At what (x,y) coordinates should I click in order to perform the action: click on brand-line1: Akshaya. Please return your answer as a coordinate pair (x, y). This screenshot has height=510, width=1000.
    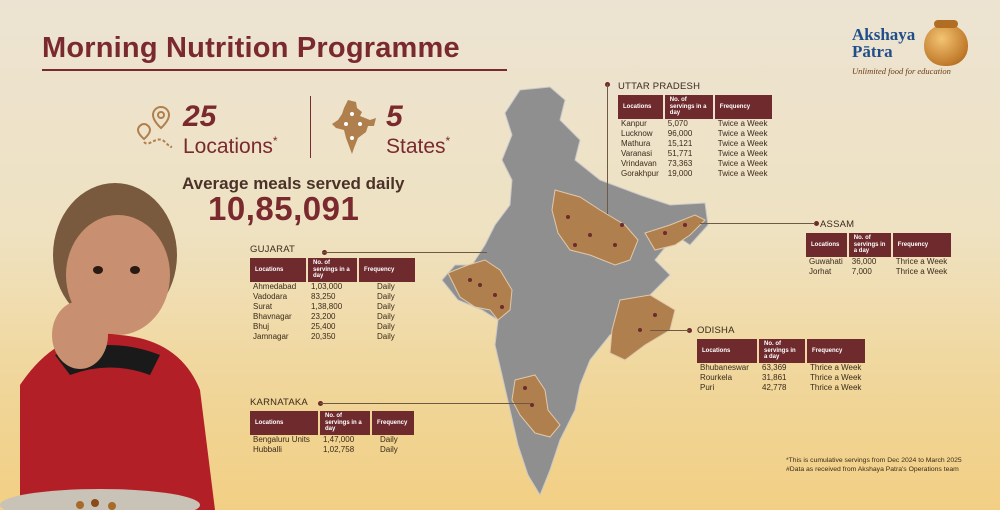
    Looking at the image, I should click on (884, 34).